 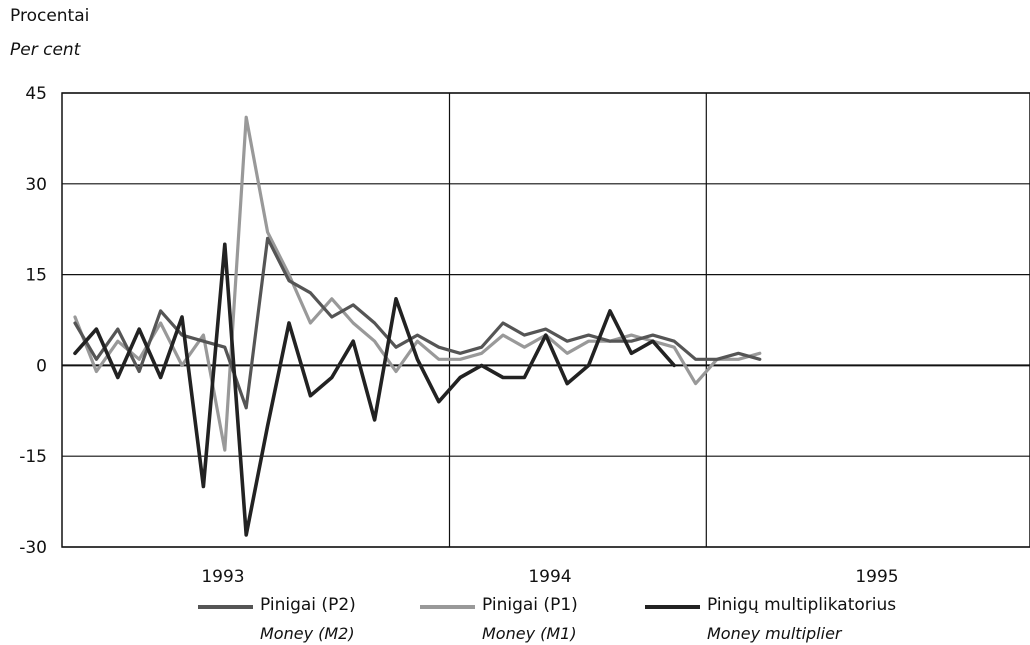 What do you see at coordinates (802, 605) in the screenshot?
I see `legend-label-multiplier: Pinigų multiplikatorius` at bounding box center [802, 605].